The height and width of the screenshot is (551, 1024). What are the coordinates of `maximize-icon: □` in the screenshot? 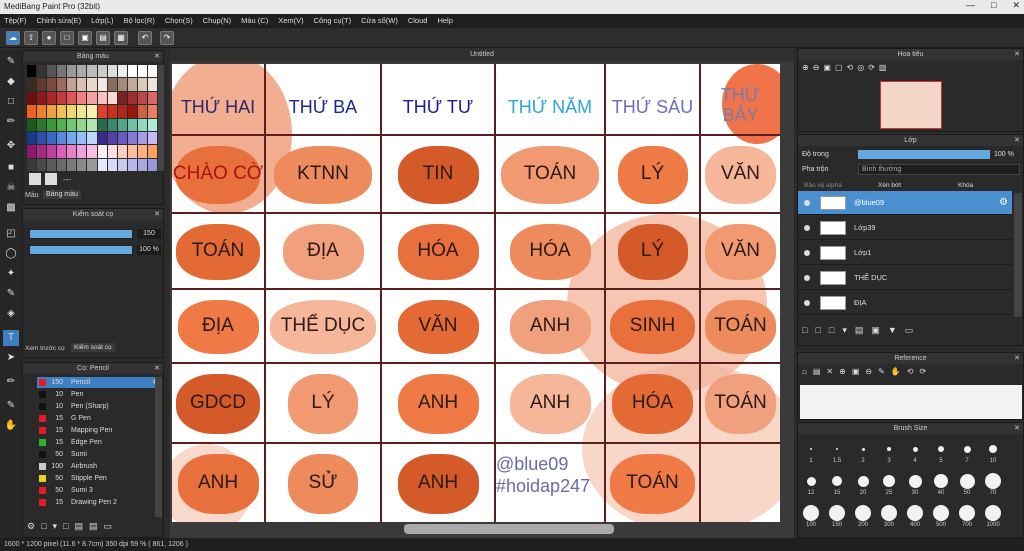 It's located at (994, 5).